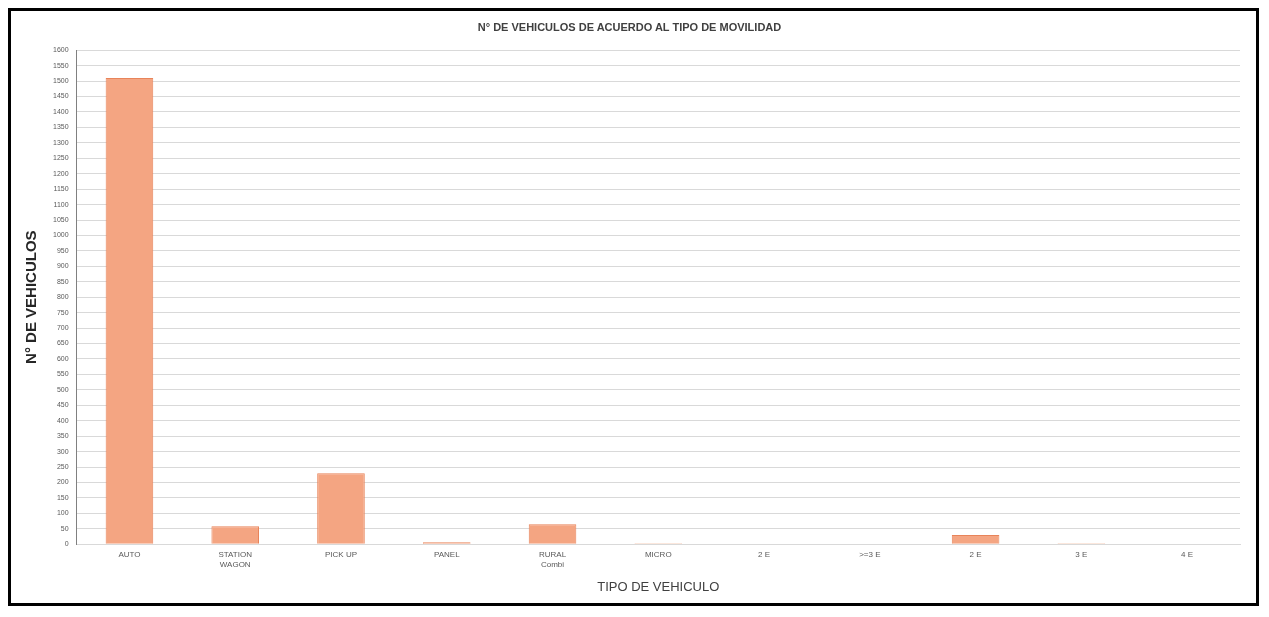 This screenshot has width=1269, height=617. Describe the element at coordinates (340, 555) in the screenshot. I see `x-tick-label: PICK UP` at that location.